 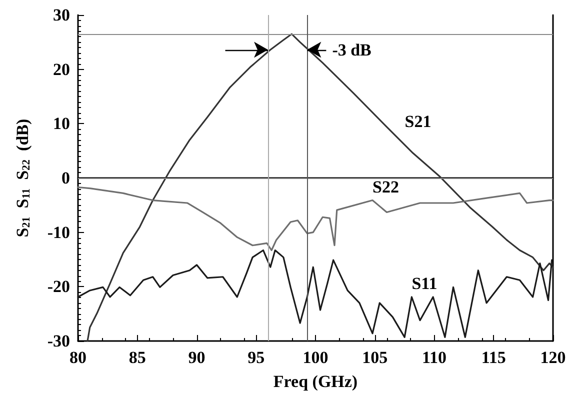 I want to click on x-axis-title: Freq (GHz), so click(x=315, y=381).